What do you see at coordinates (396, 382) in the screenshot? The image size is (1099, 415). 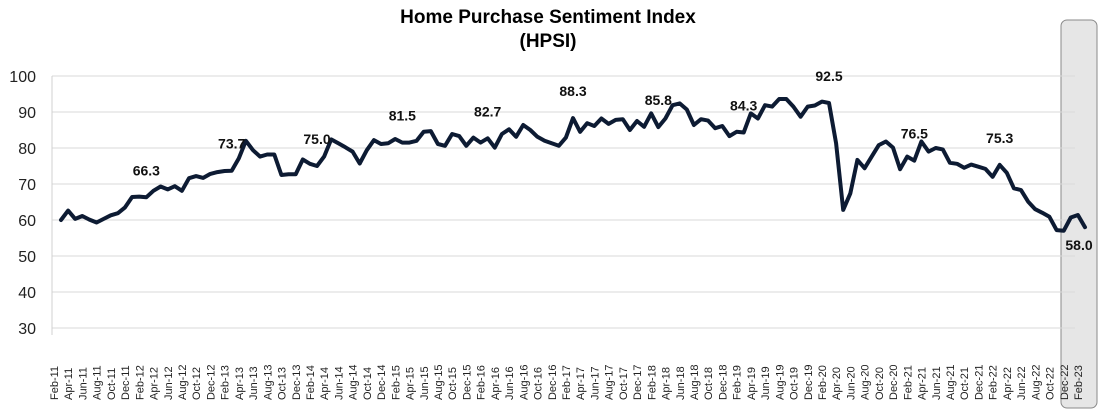 I see `x-tick-label: Feb-15` at bounding box center [396, 382].